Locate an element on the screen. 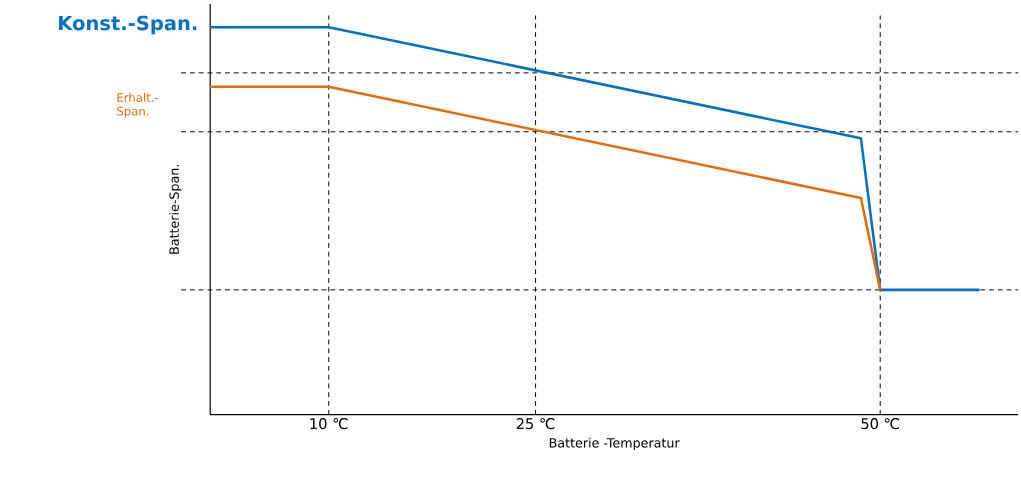 This screenshot has height=477, width=1021. series-label: Konst.-Span. is located at coordinates (128, 25).